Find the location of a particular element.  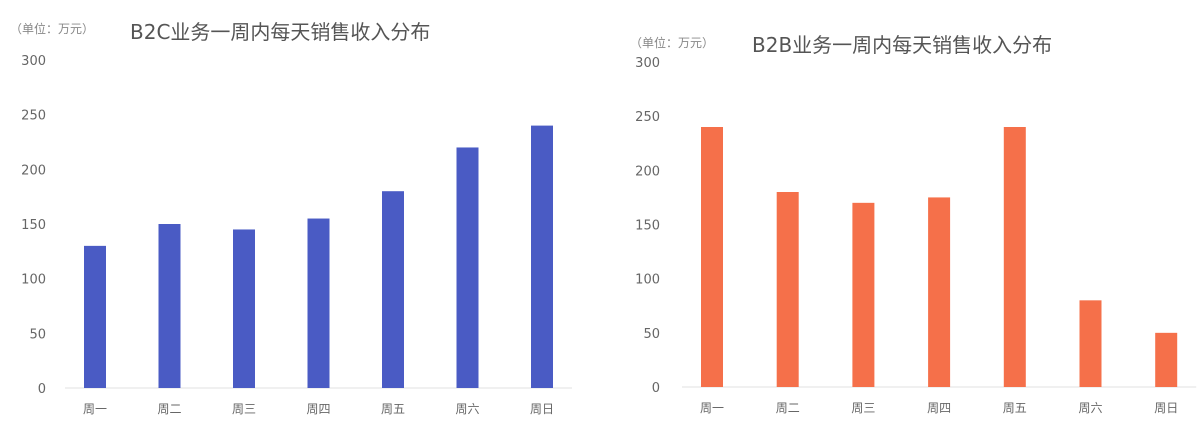

b2c-y-tick-label: 300 is located at coordinates (33, 61).